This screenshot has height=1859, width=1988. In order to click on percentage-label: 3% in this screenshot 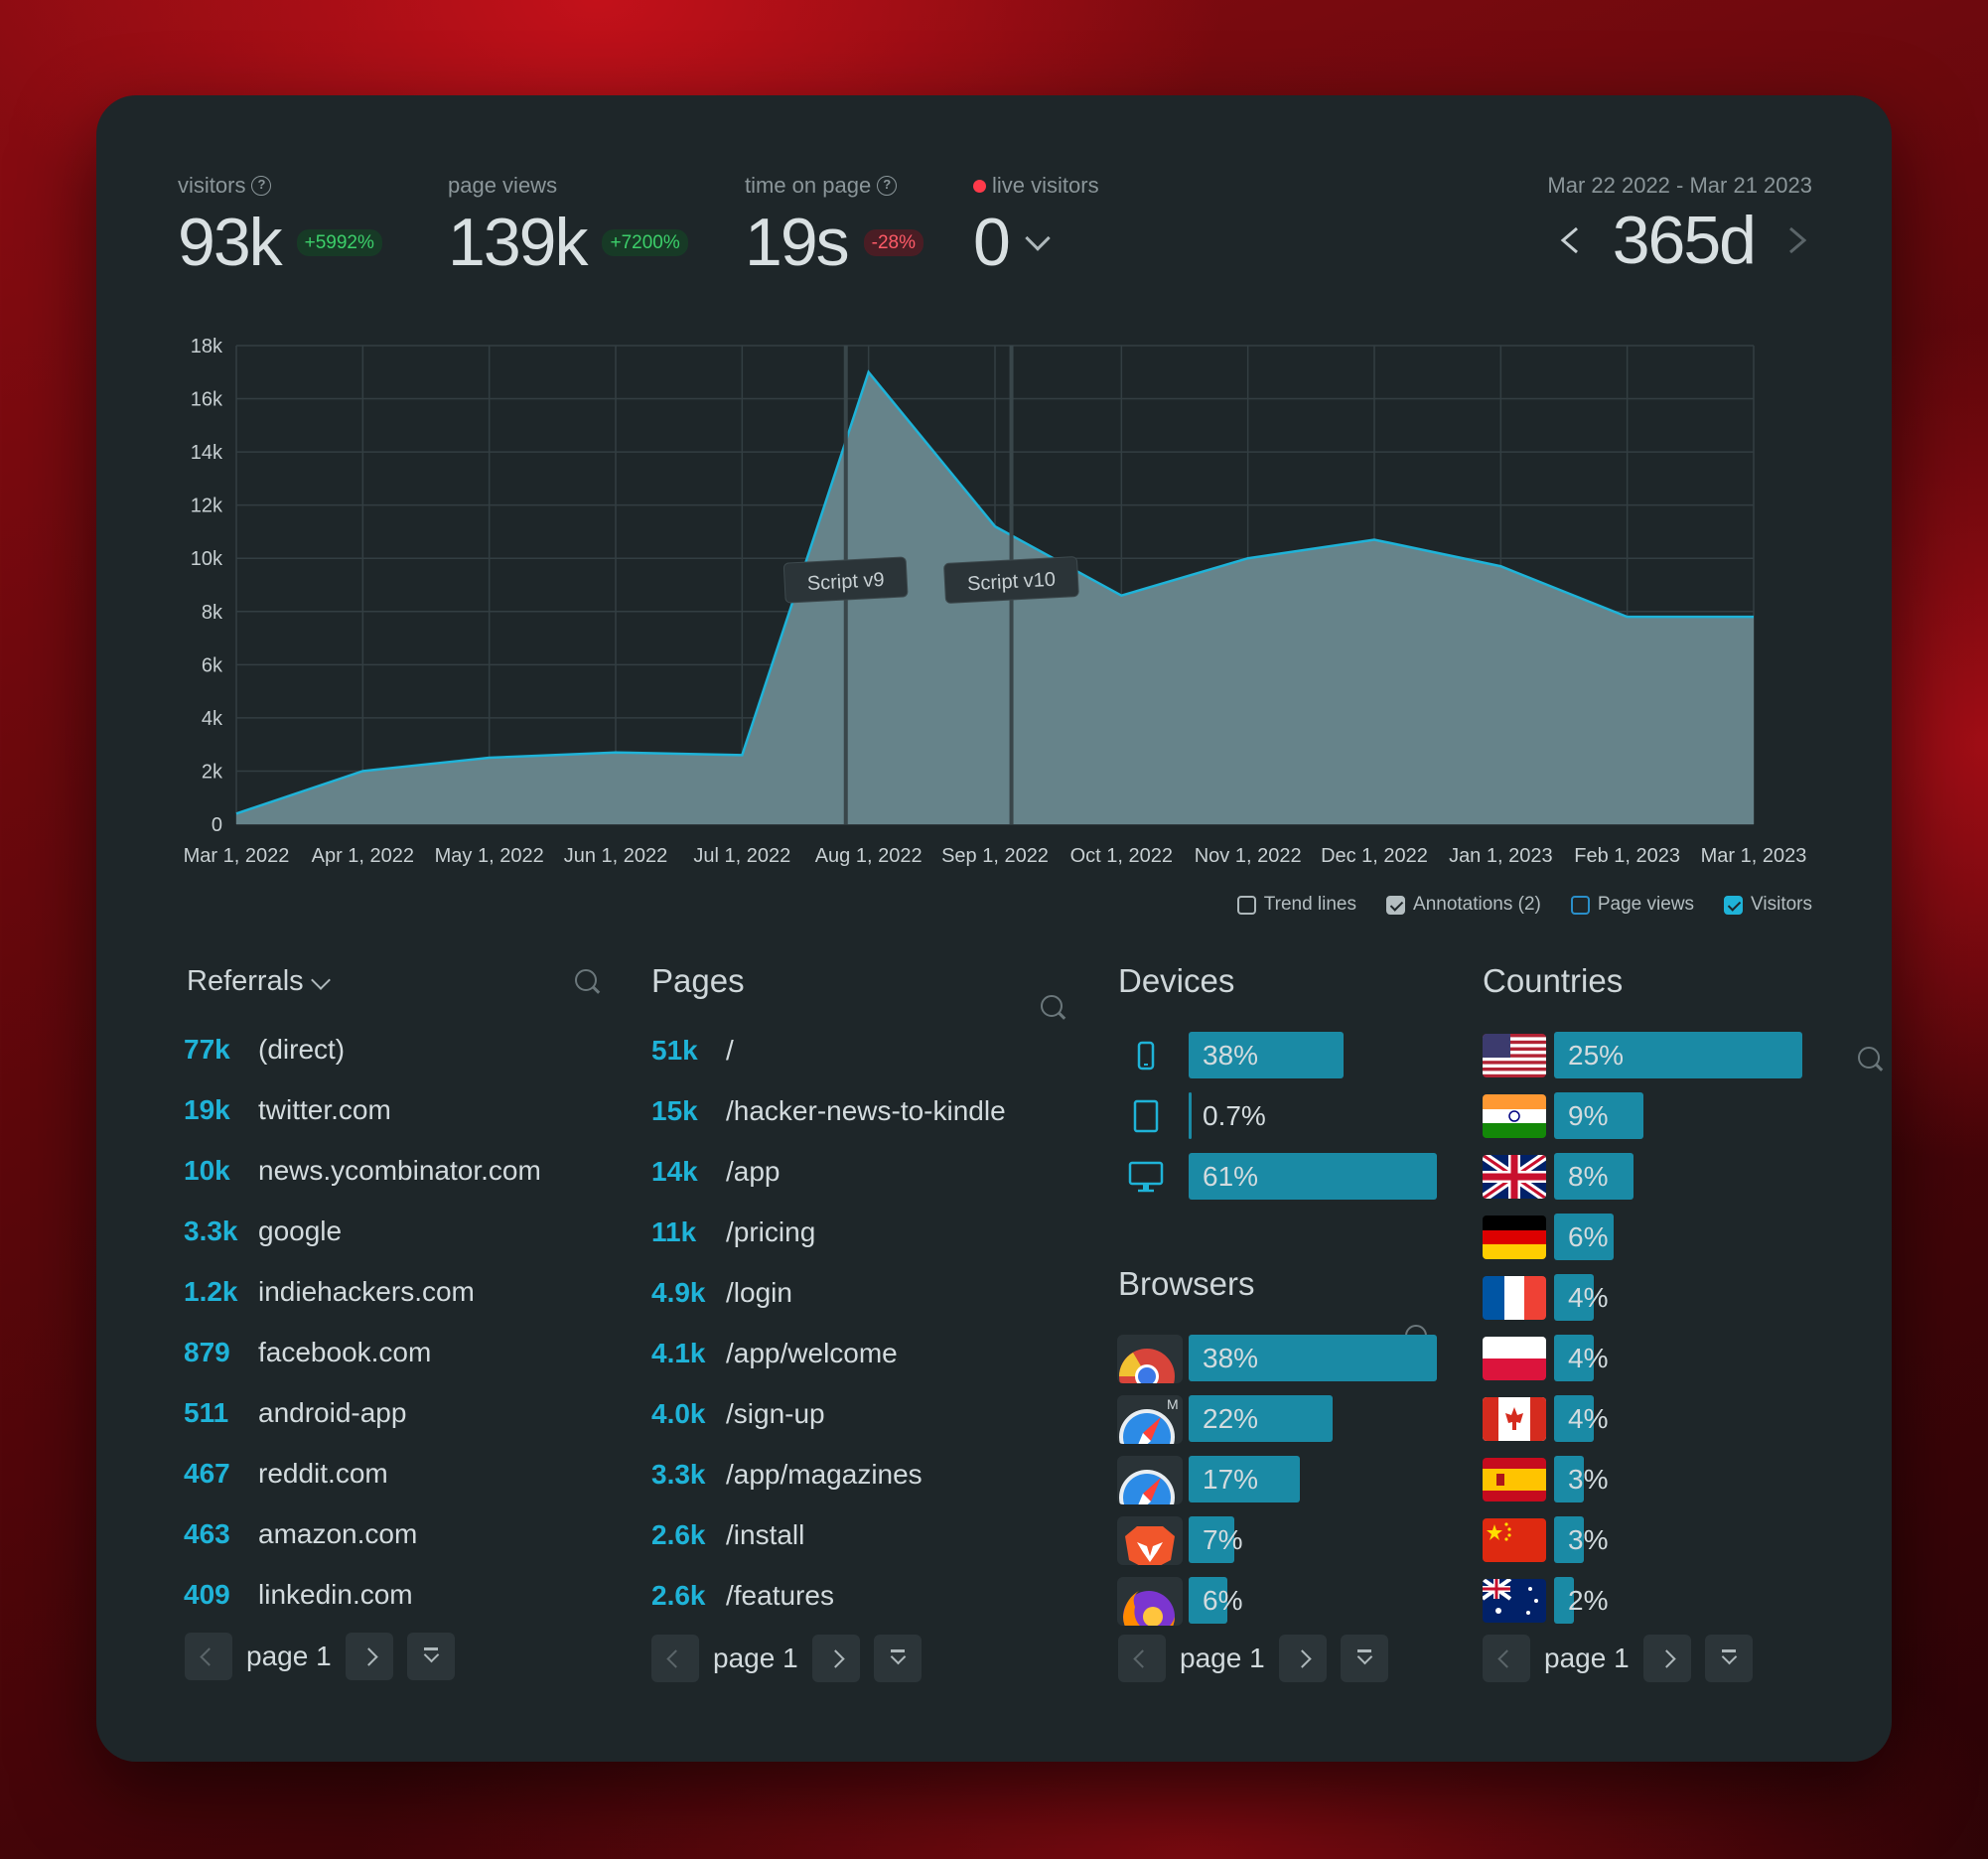, I will do `click(1588, 1540)`.